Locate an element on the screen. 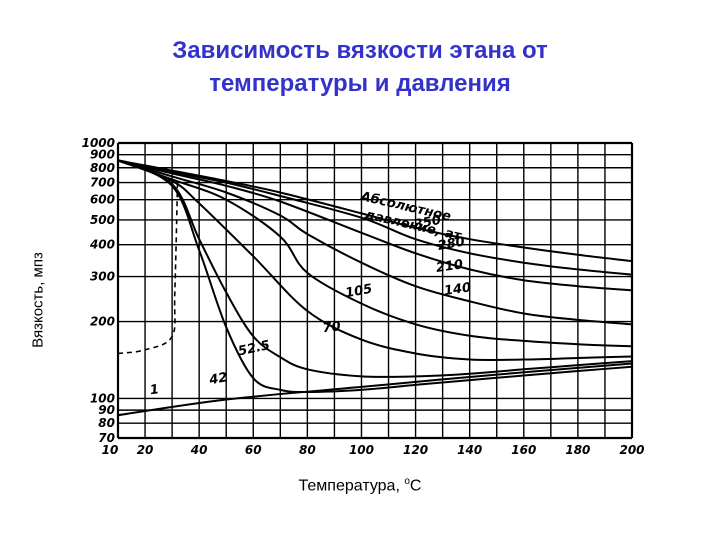  y-tick-label: 400 is located at coordinates (102, 245).